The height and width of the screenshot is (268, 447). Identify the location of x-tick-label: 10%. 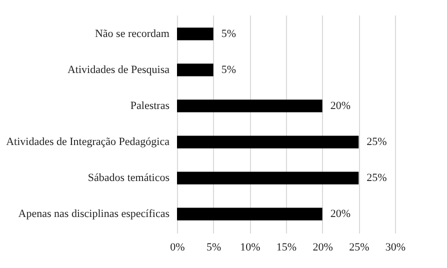
(250, 248).